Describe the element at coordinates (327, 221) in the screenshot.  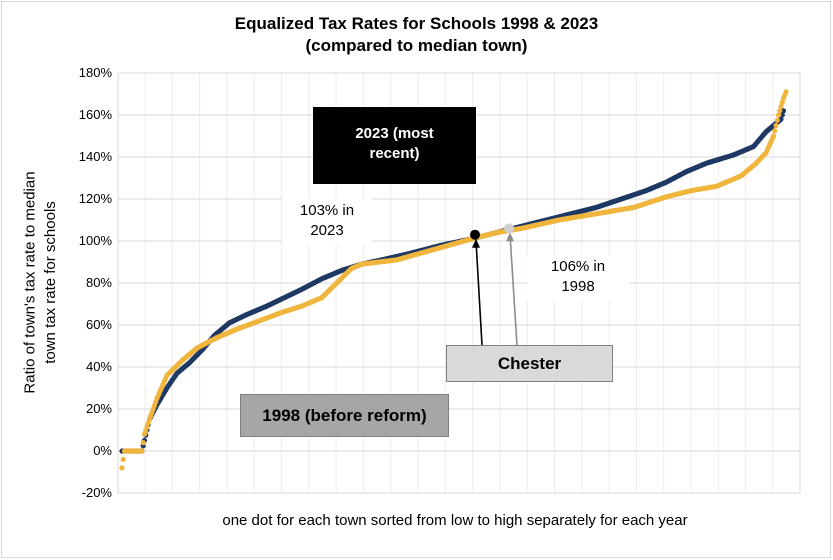
I see `note-2023: 103% in 2023` at that location.